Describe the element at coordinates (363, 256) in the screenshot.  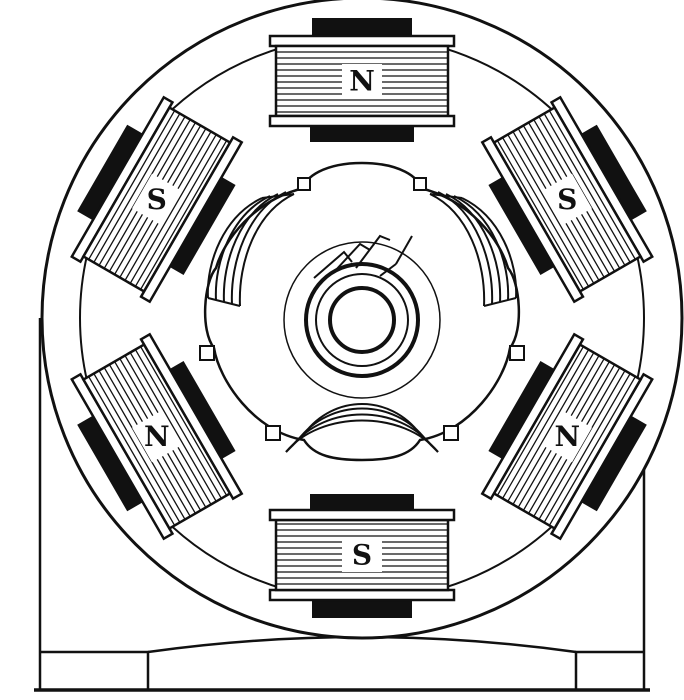
I see `brush-leads` at that location.